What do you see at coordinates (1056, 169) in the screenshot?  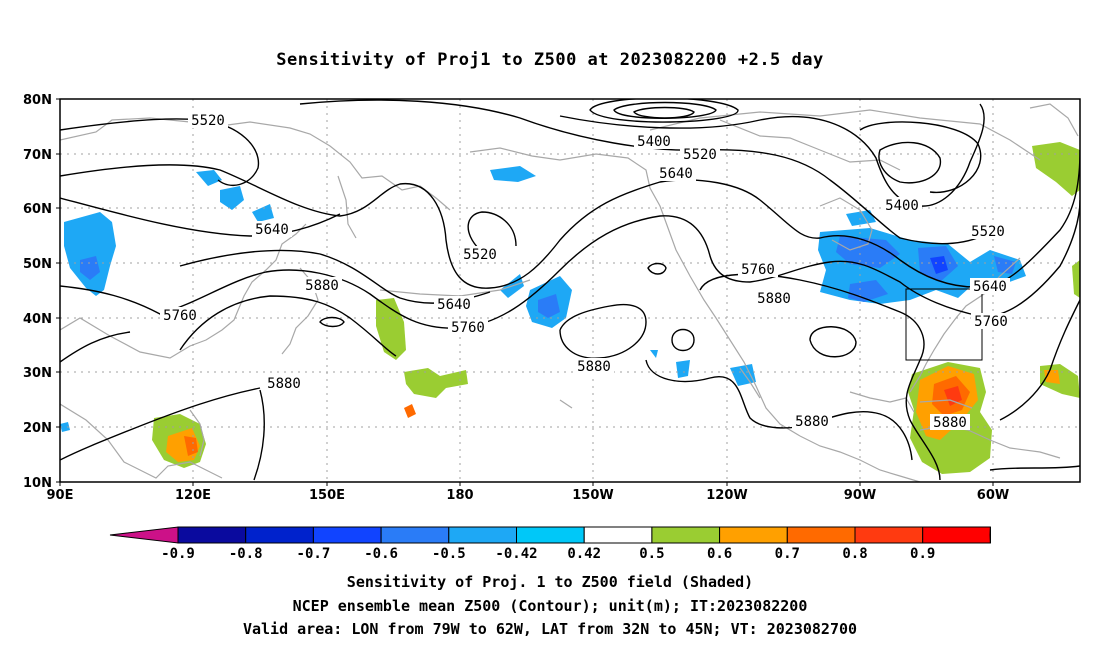 I see `shade-greenland-green` at bounding box center [1056, 169].